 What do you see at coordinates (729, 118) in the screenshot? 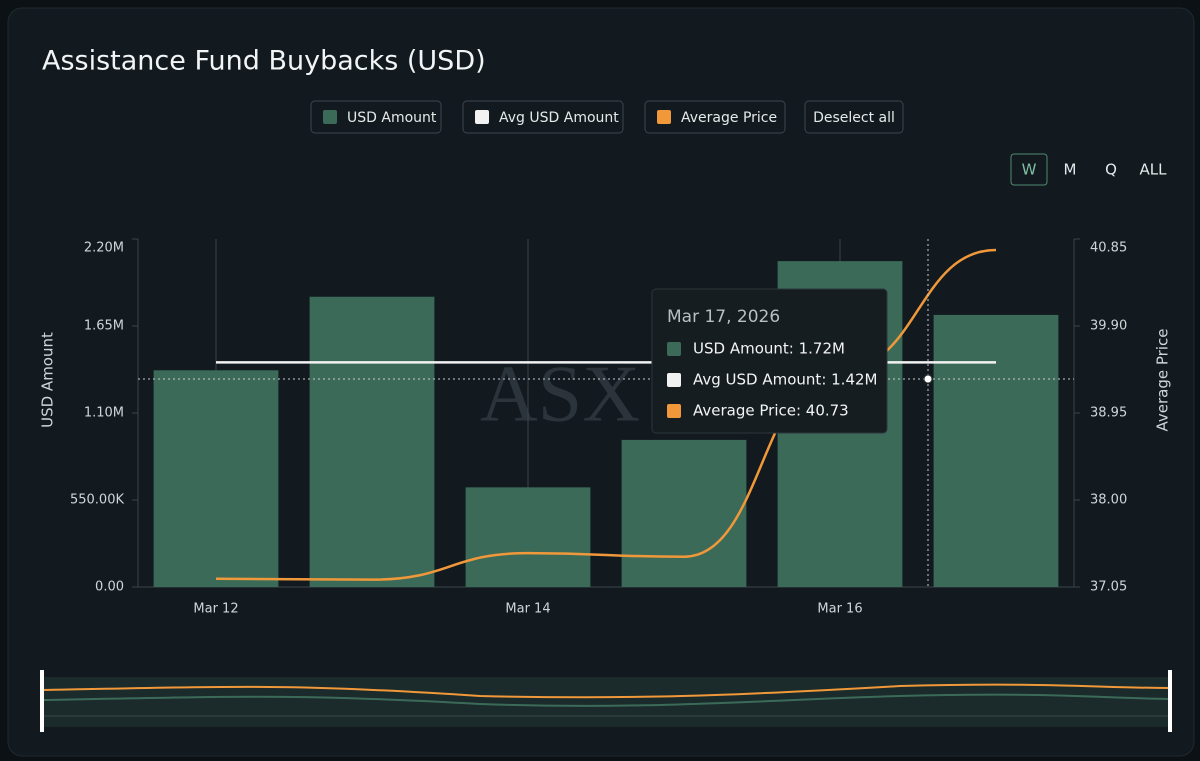
I see `legend-label: Average Price` at bounding box center [729, 118].